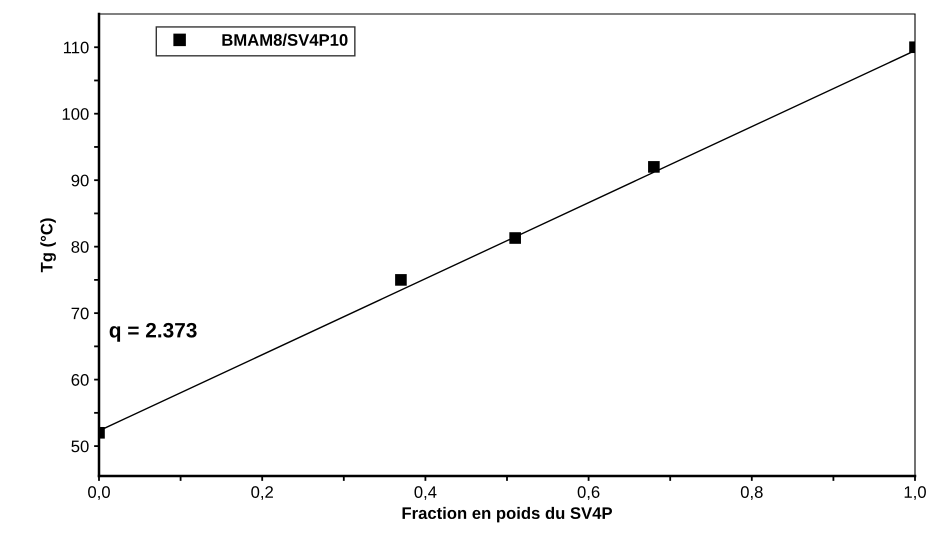 The width and height of the screenshot is (927, 533). What do you see at coordinates (76, 48) in the screenshot?
I see `y-tick-label: 110` at bounding box center [76, 48].